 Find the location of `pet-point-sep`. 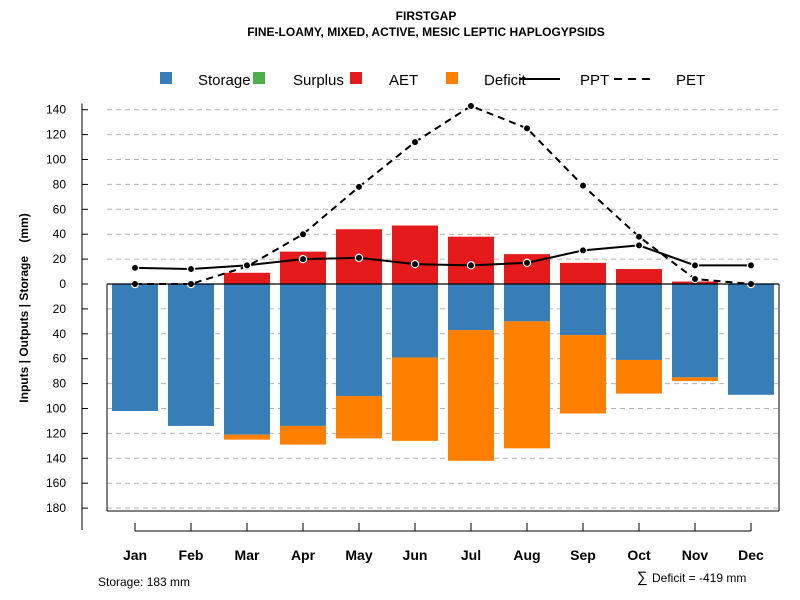

pet-point-sep is located at coordinates (583, 185).